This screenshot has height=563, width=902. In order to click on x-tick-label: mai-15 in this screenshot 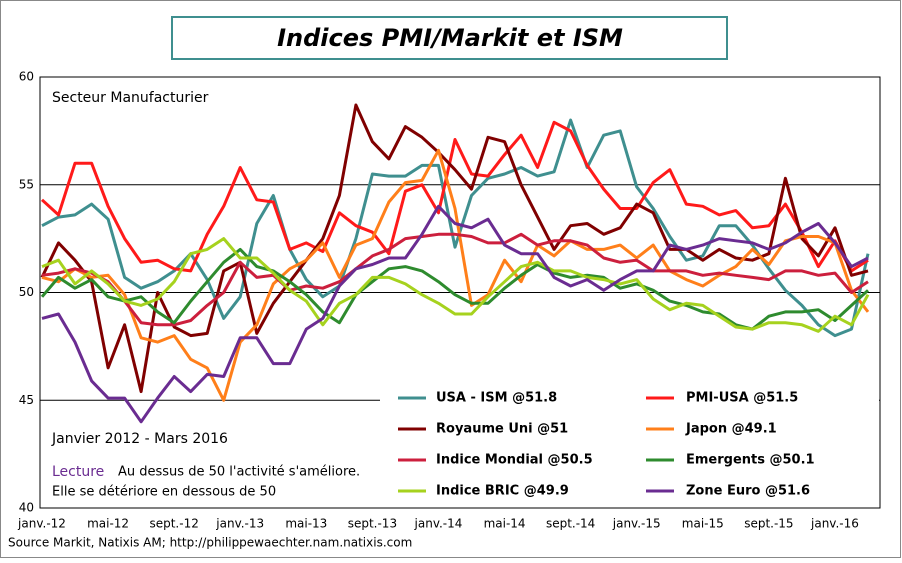, I will do `click(703, 524)`.